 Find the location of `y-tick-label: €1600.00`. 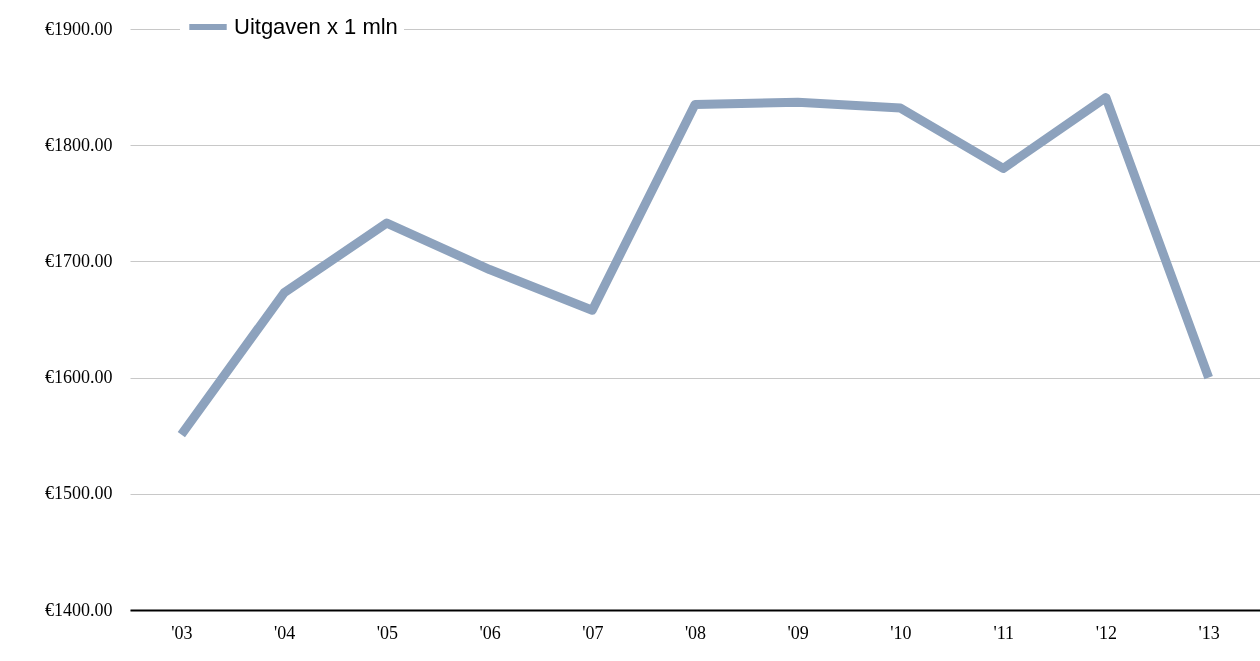

y-tick-label: €1600.00 is located at coordinates (79, 377).